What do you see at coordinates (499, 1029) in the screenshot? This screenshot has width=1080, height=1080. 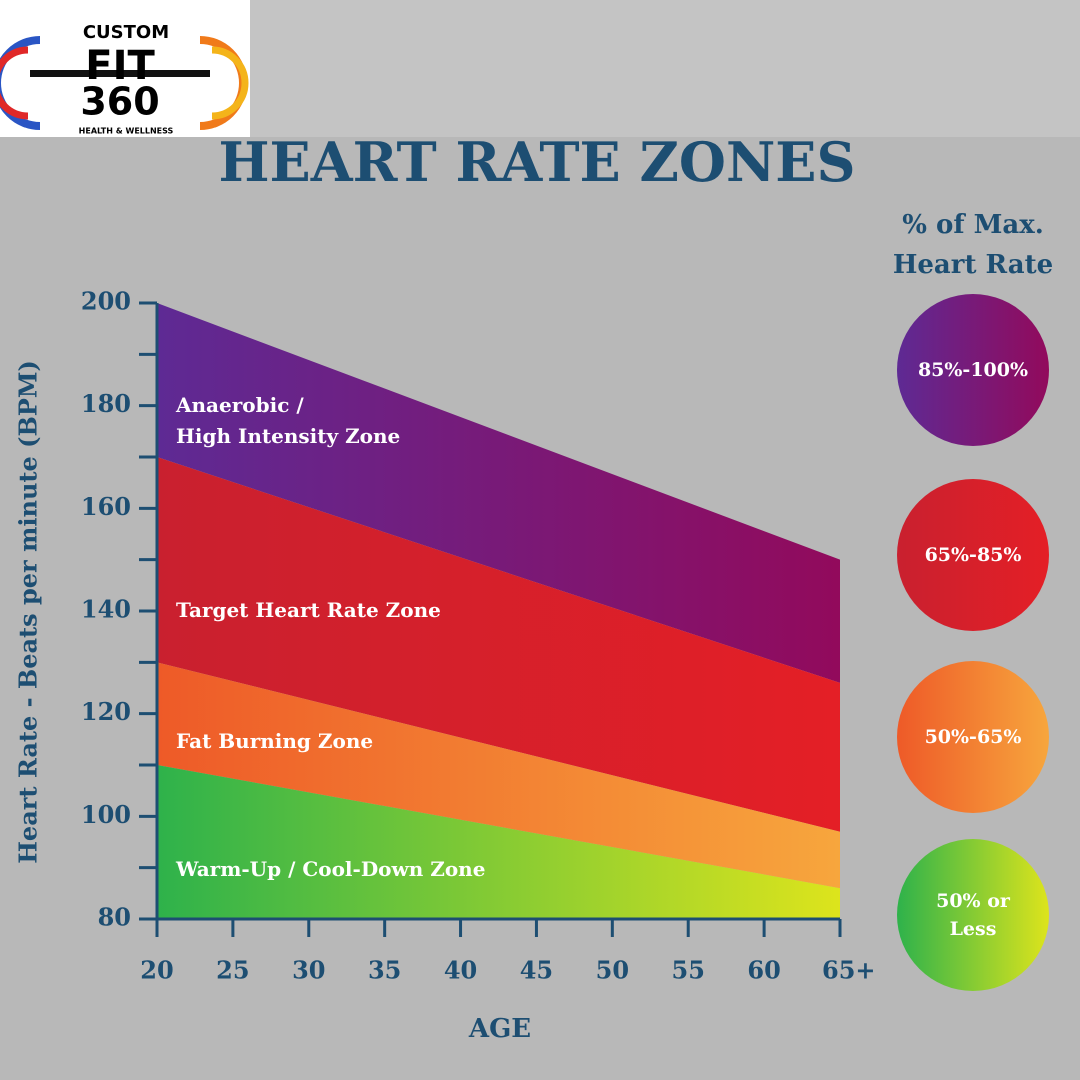 I see `x-axis-label: AGE` at bounding box center [499, 1029].